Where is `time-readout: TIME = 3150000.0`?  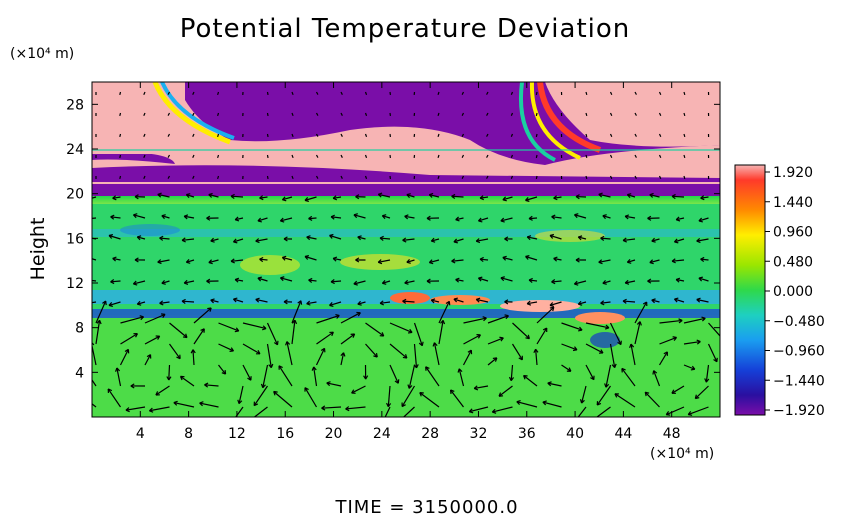 time-readout: TIME = 3150000.0 is located at coordinates (427, 507).